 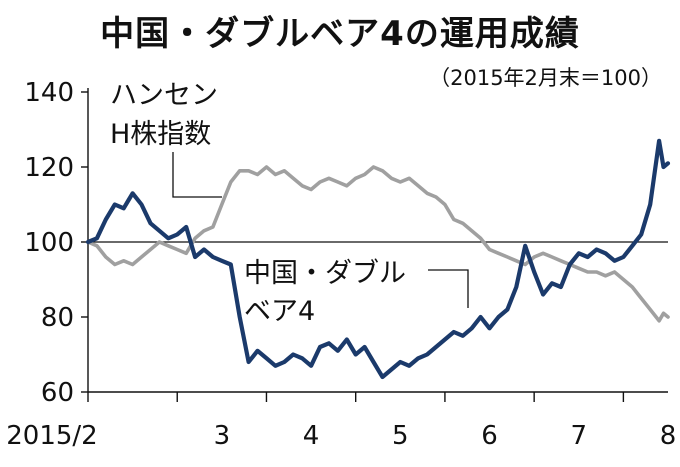 I want to click on annotation-hang-seng-label: ハンセン, so click(x=164, y=95).